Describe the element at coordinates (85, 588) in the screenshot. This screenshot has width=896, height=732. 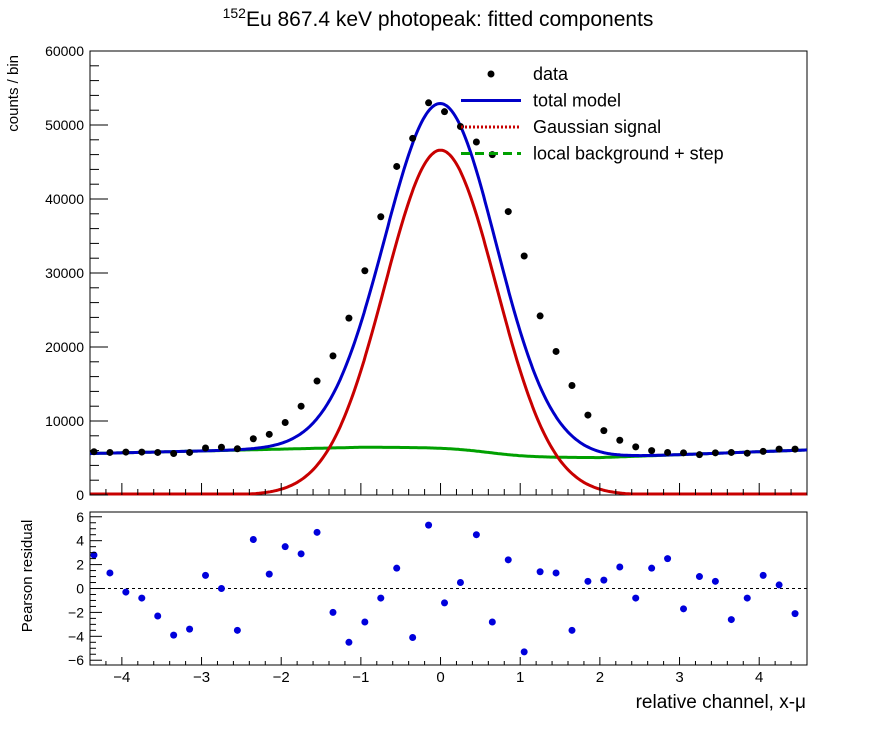
I see `residual-y-axis: −6 −4 −2 0 2 4 6` at that location.